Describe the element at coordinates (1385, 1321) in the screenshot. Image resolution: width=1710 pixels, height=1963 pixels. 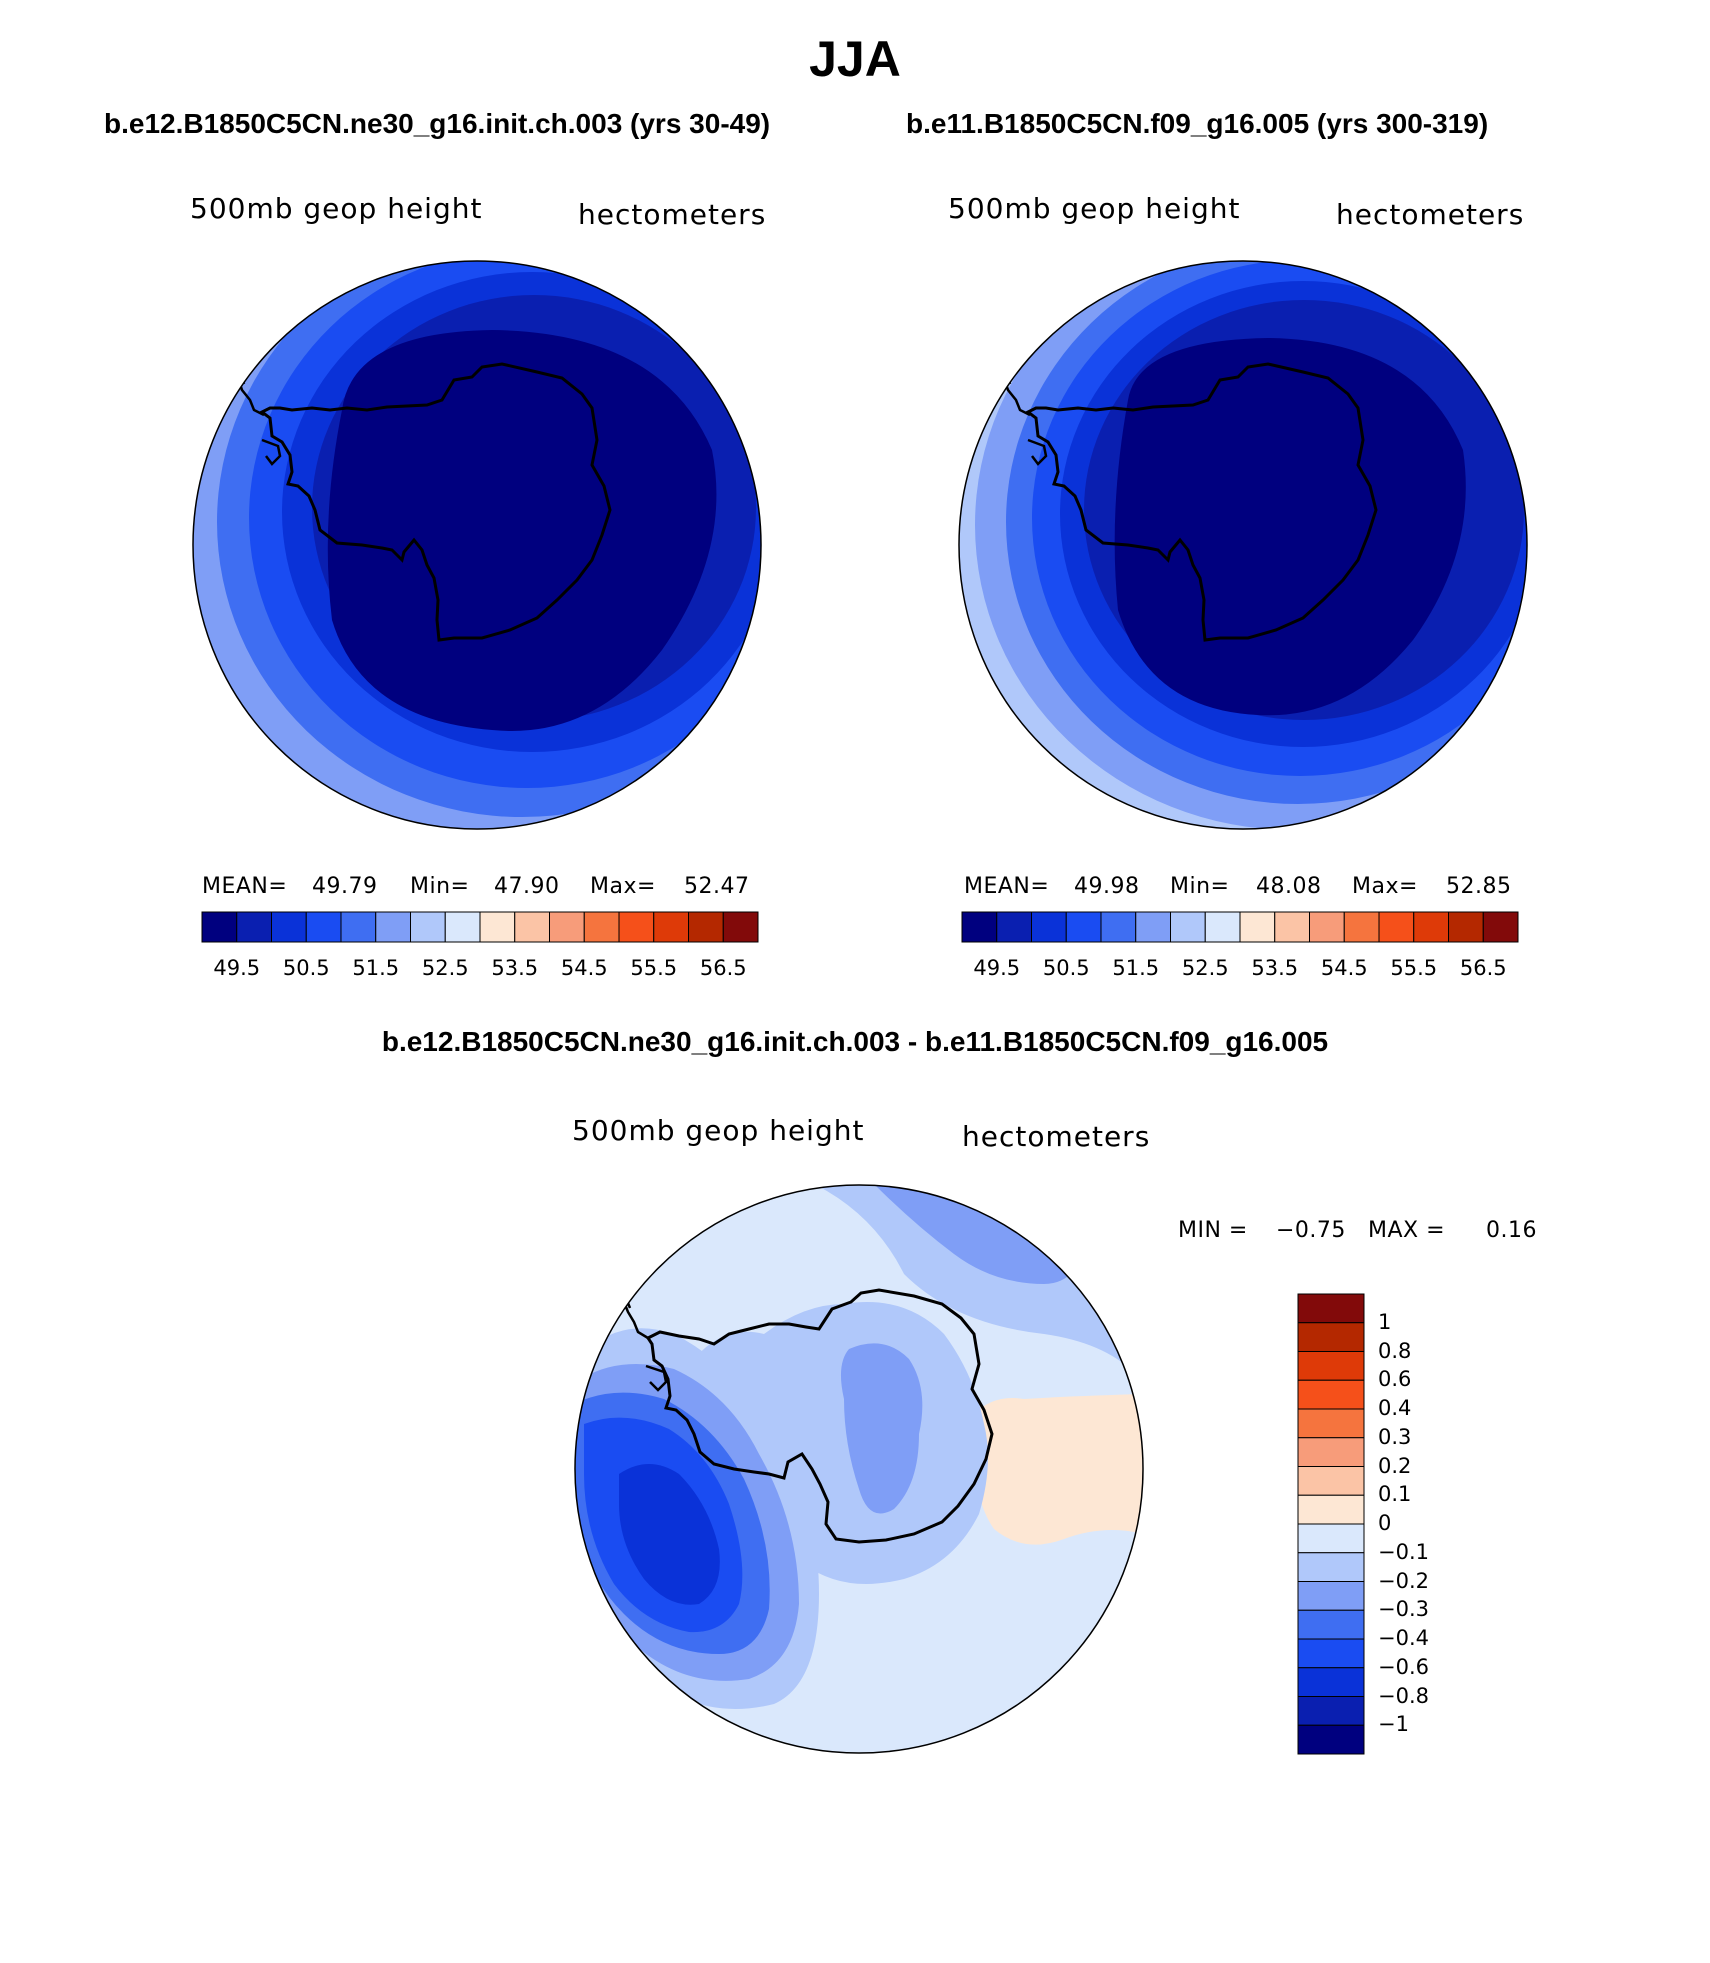
I see `diff-colorbar-tick-label: 1` at that location.